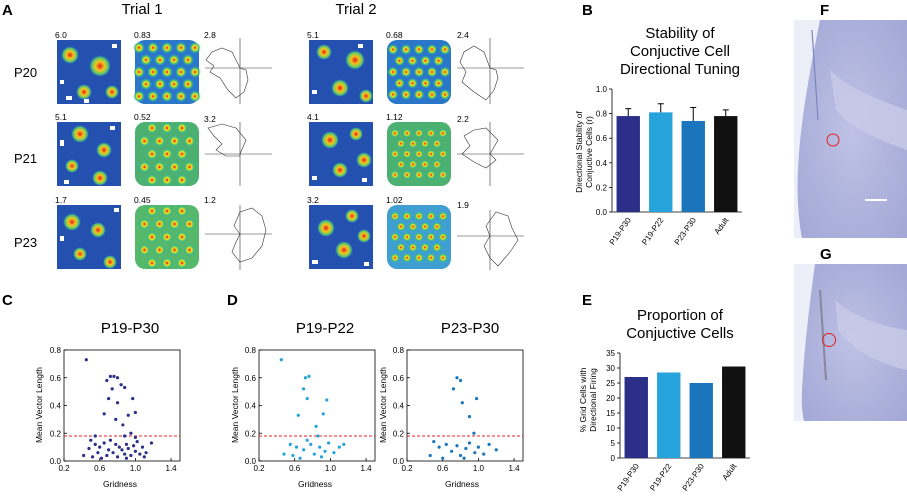 The image size is (907, 503). Describe the element at coordinates (462, 484) in the screenshot. I see `scatter-d2-xlabel: Gridness` at that location.